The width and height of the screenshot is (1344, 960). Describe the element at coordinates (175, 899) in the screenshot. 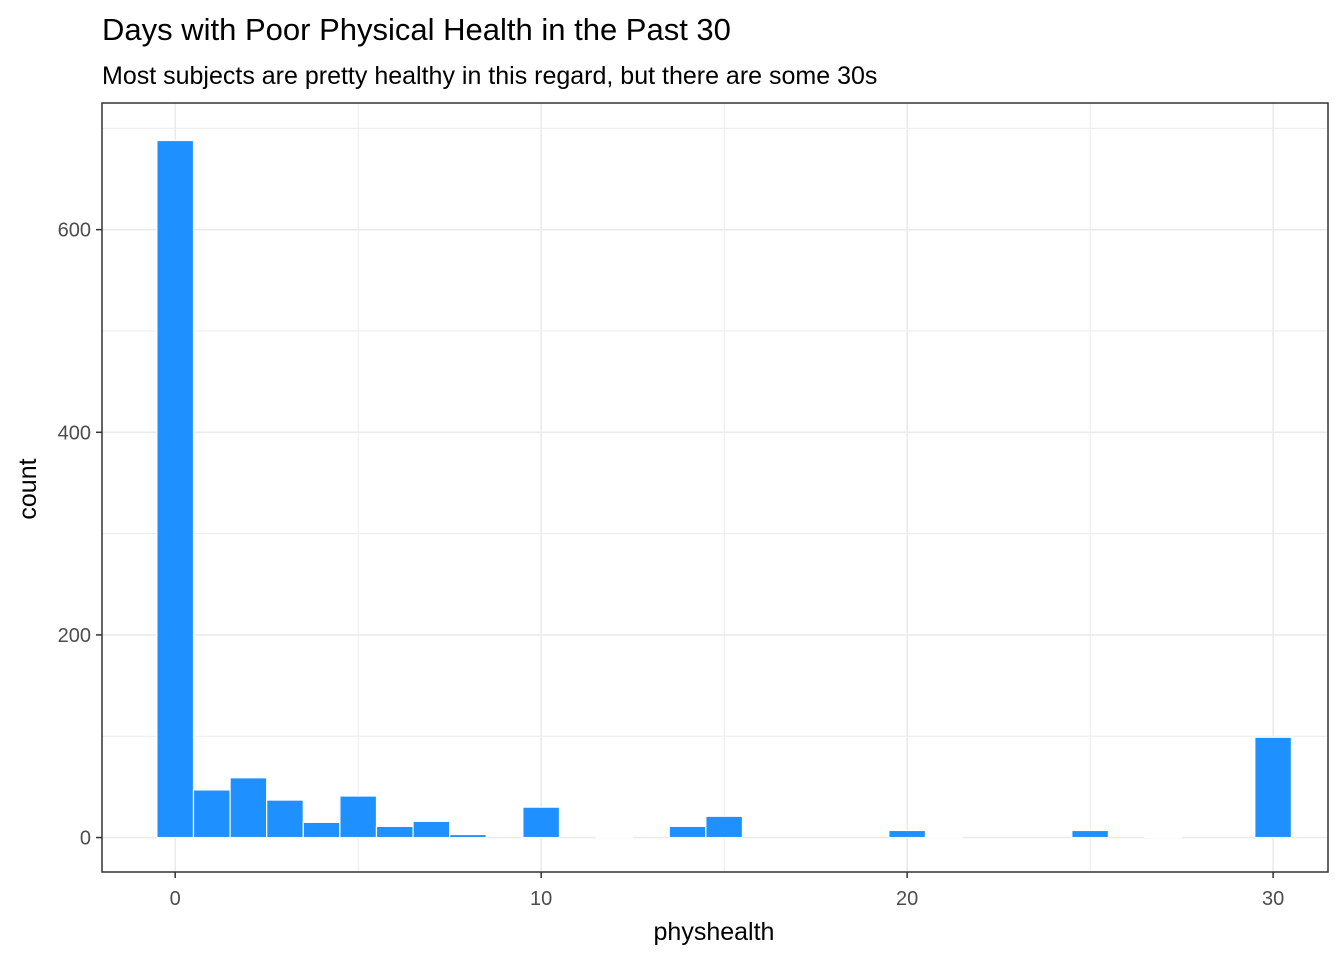

I see `x-tick-label: 0` at that location.